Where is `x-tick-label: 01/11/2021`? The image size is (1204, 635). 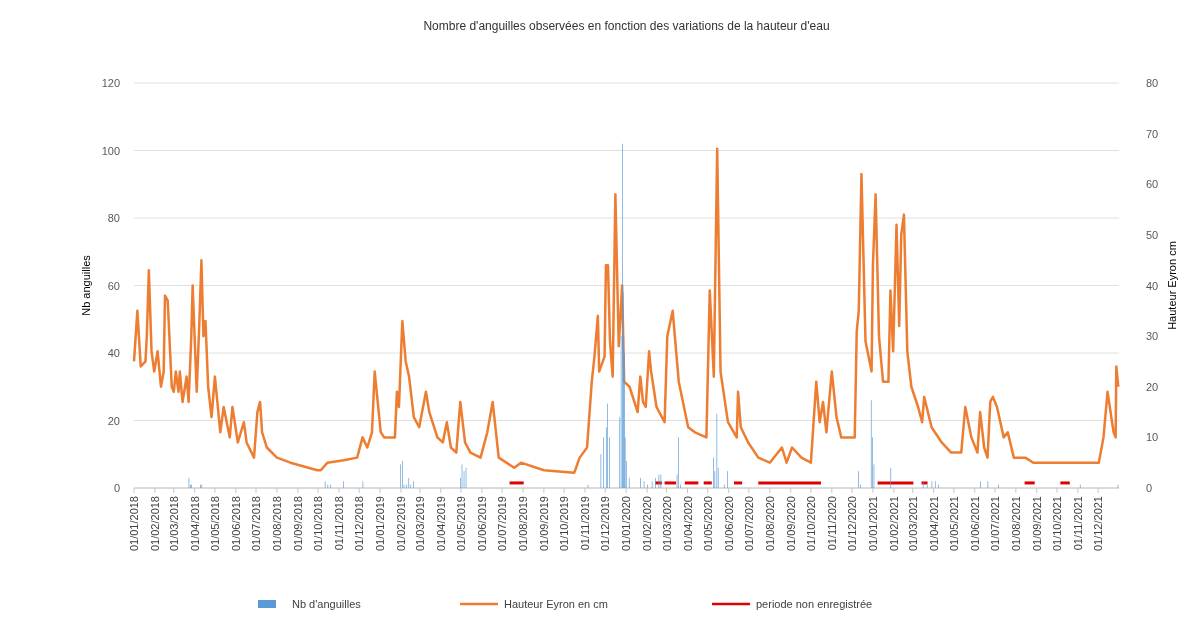
x-tick-label: 01/11/2021 is located at coordinates (1077, 523).